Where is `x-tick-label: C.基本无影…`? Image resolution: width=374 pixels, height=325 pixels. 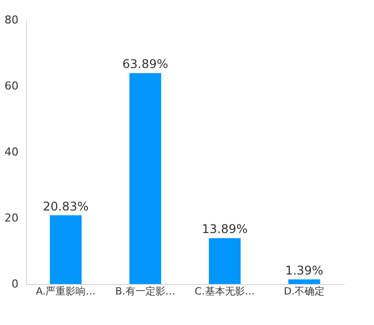 x-tick-label: C.基本无影… is located at coordinates (224, 292).